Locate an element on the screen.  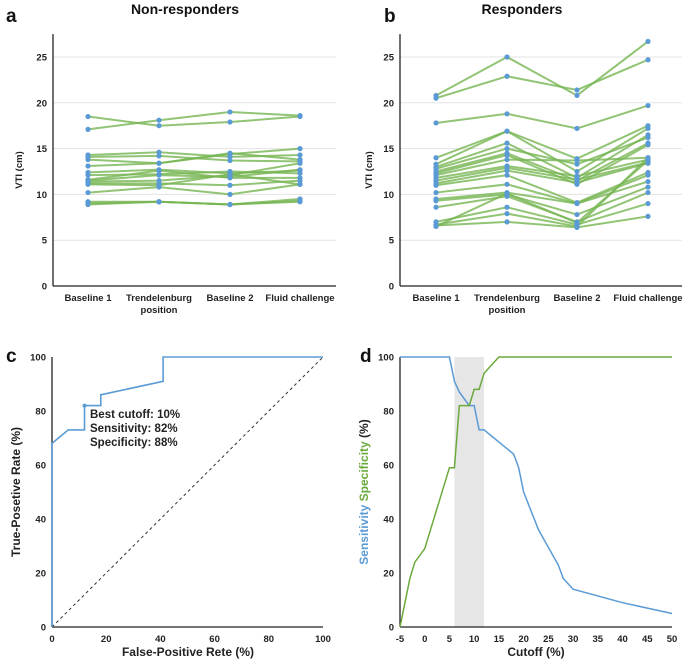
panel-b-xtick-label: position is located at coordinates (507, 310).